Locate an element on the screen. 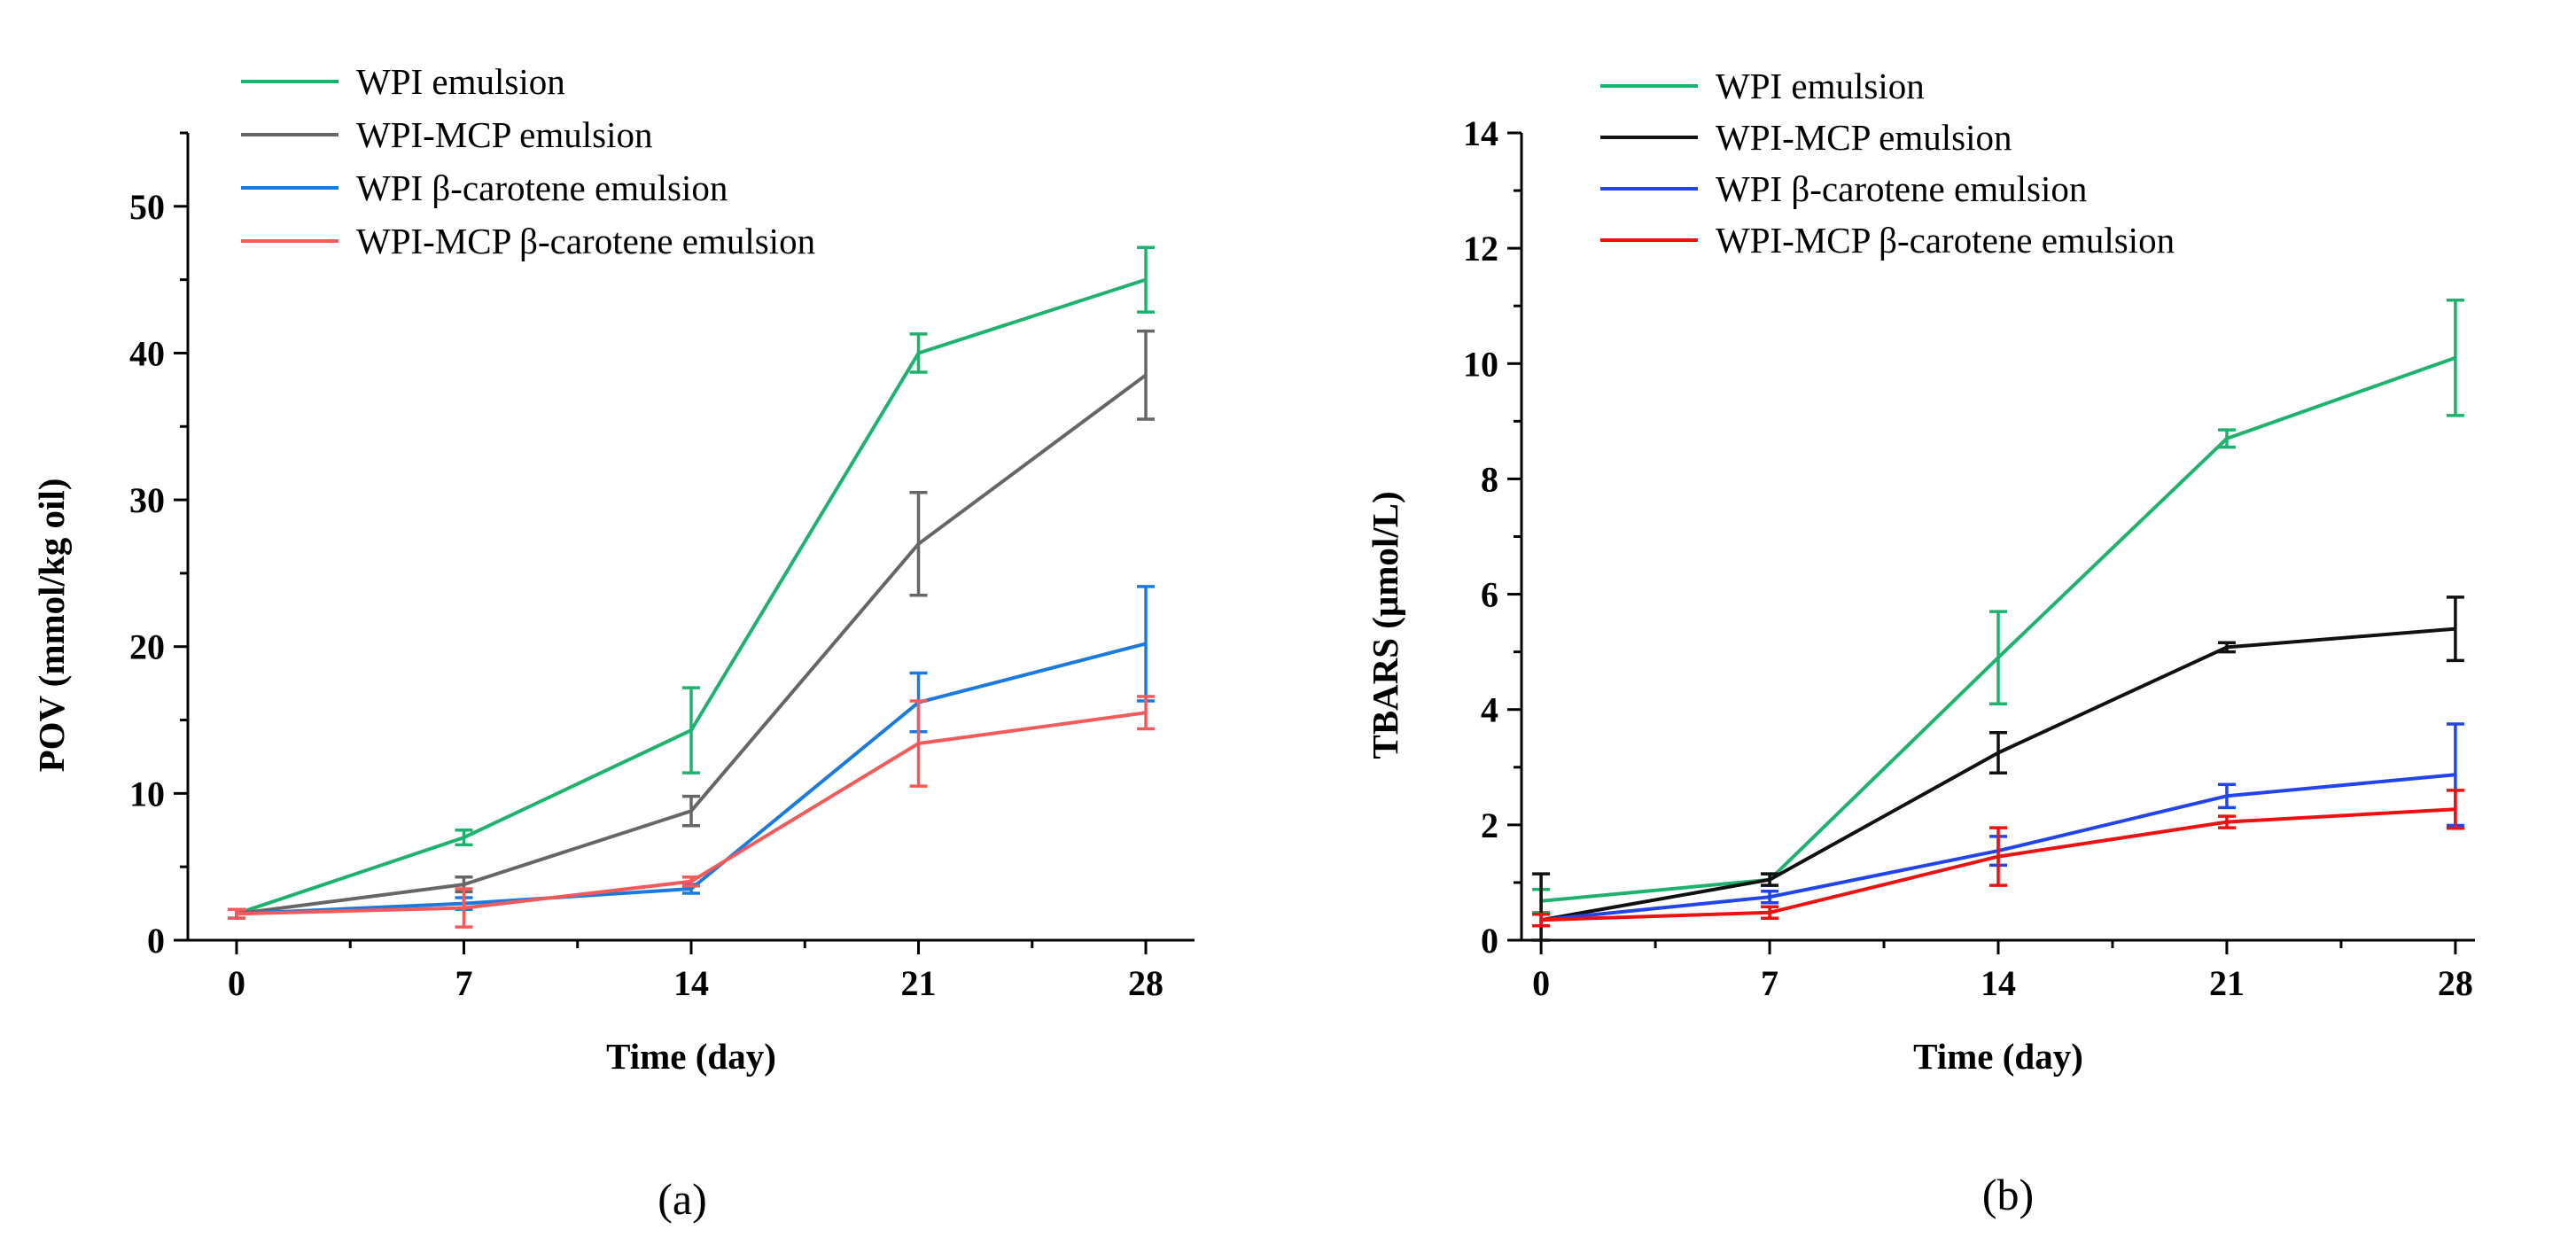  chart-b-y-tick-label: 10 is located at coordinates (1481, 364).